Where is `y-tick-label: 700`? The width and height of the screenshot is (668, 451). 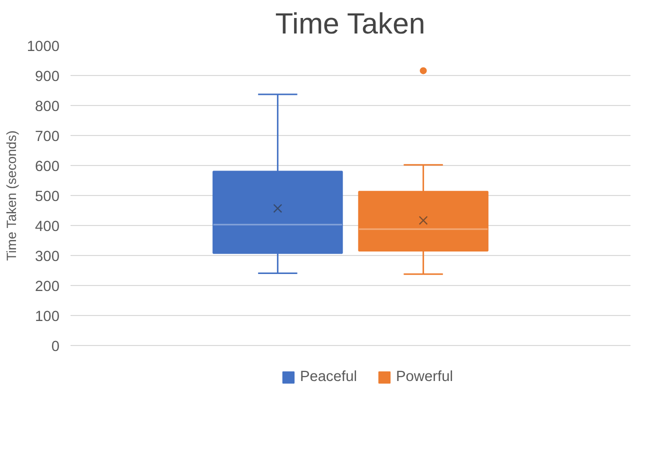 y-tick-label: 700 is located at coordinates (47, 137).